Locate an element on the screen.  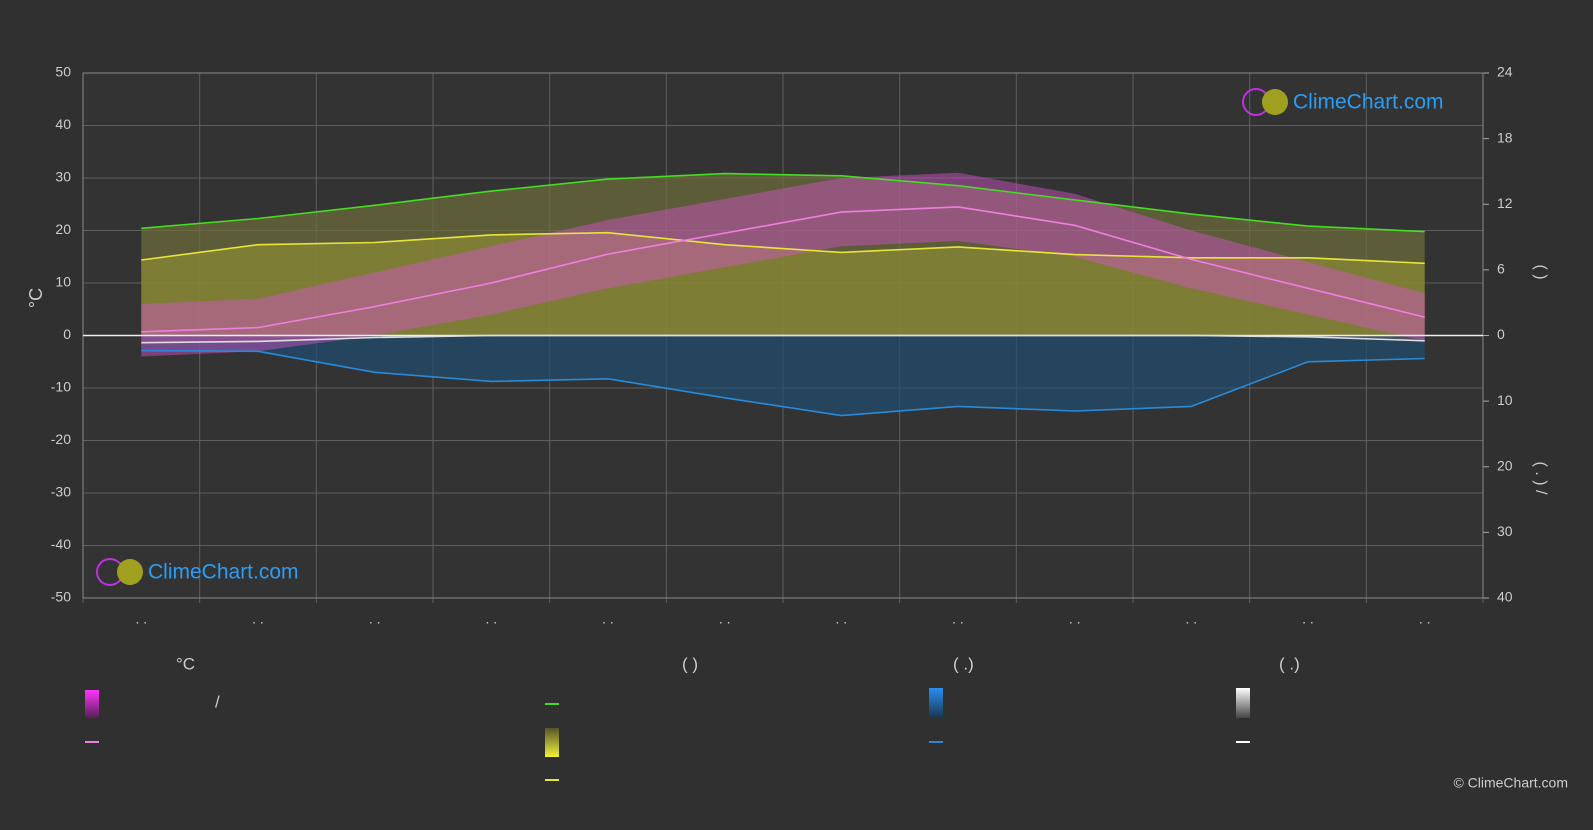
y2-tick-label: 24 is located at coordinates (1505, 72).